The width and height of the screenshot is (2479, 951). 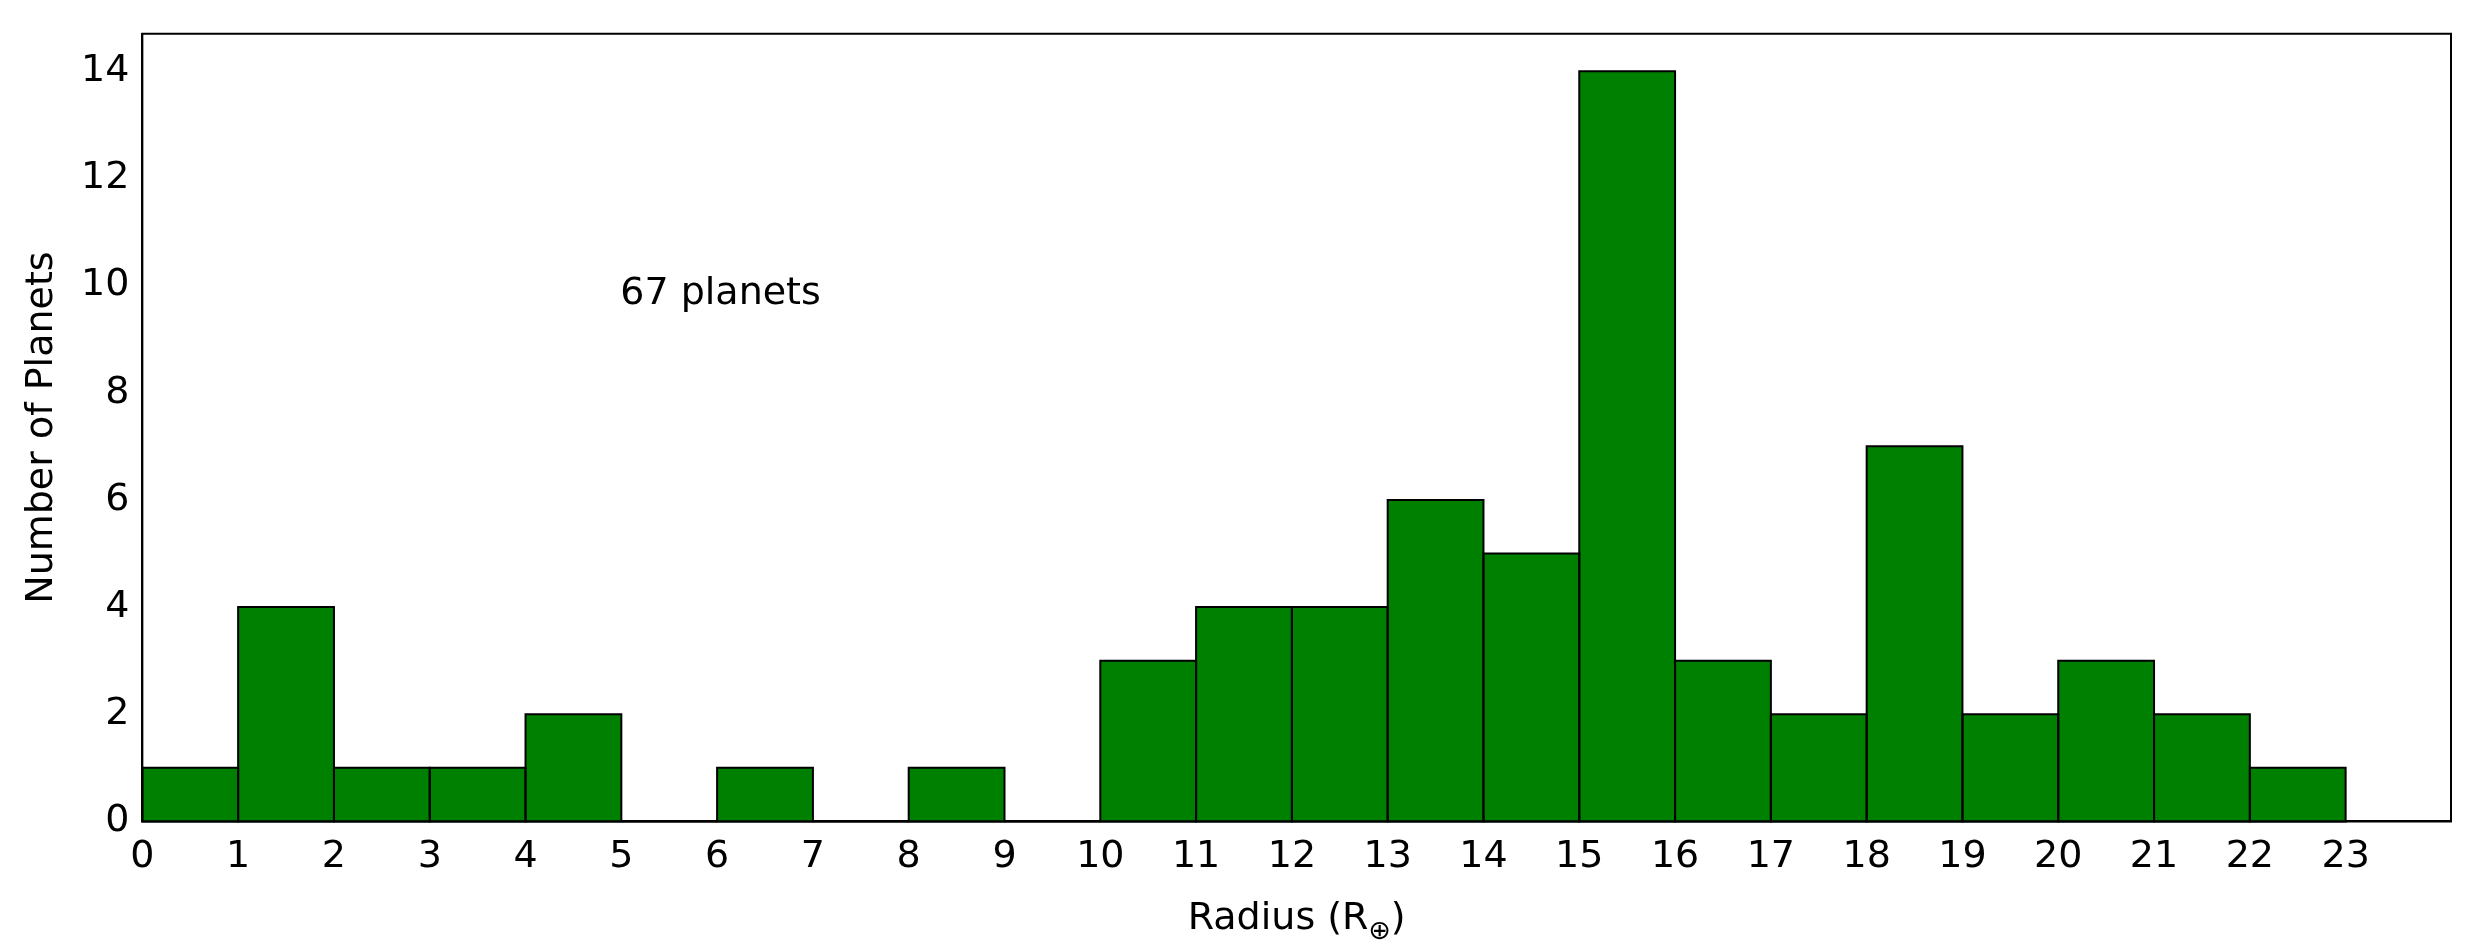 I want to click on x-tick-label: 2, so click(x=334, y=854).